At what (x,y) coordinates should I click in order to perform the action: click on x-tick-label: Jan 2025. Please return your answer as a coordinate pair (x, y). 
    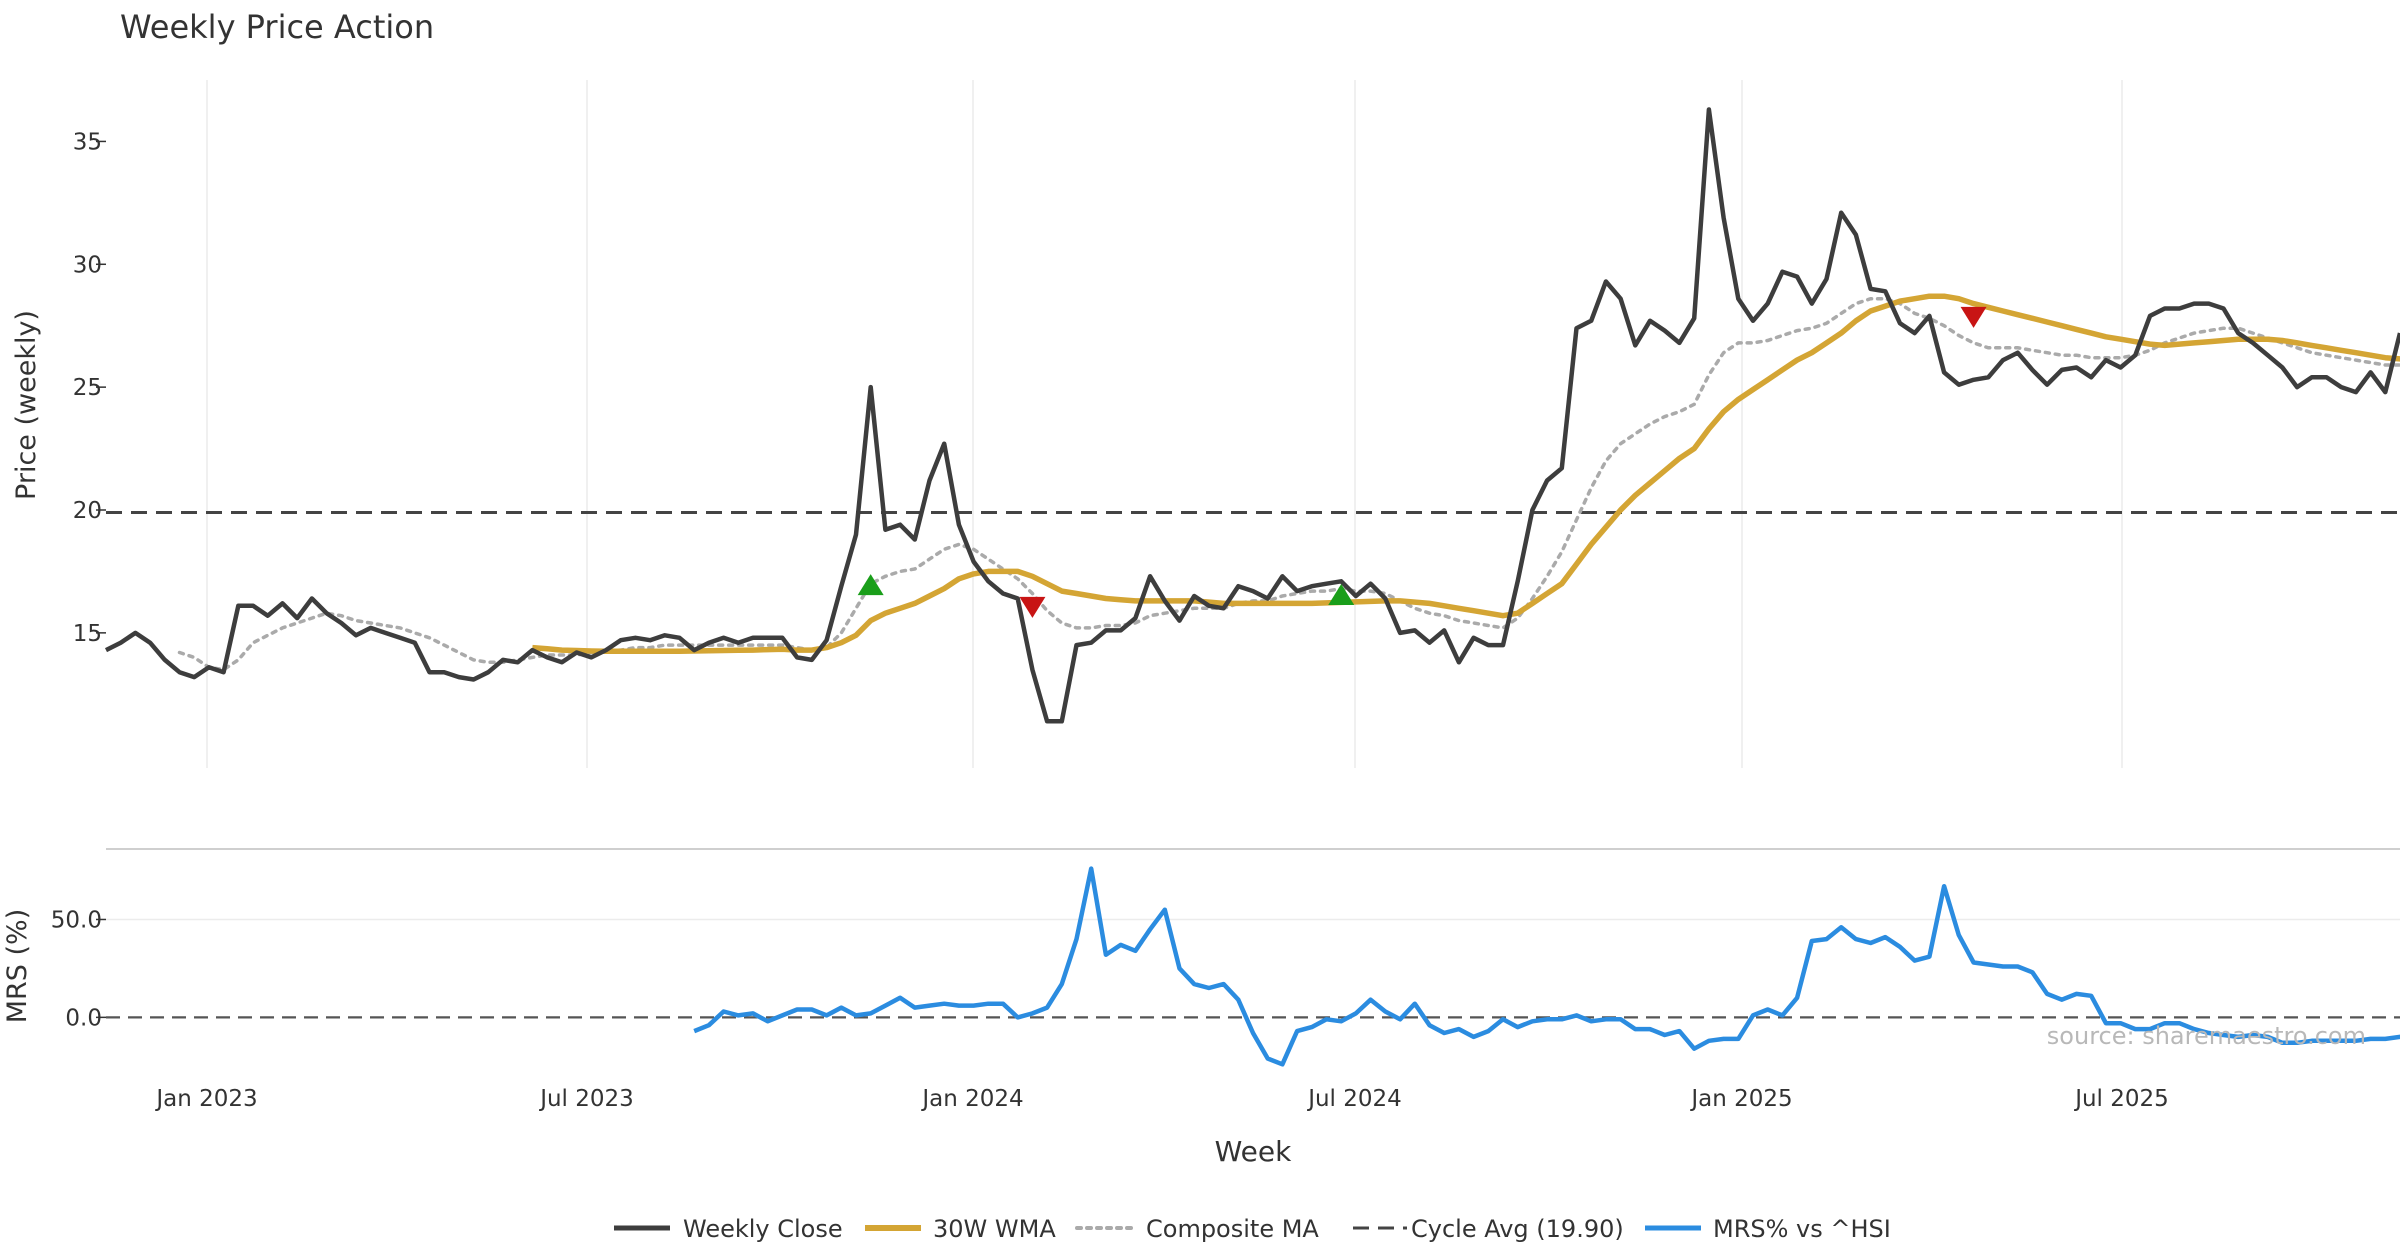
    Looking at the image, I should click on (1740, 1099).